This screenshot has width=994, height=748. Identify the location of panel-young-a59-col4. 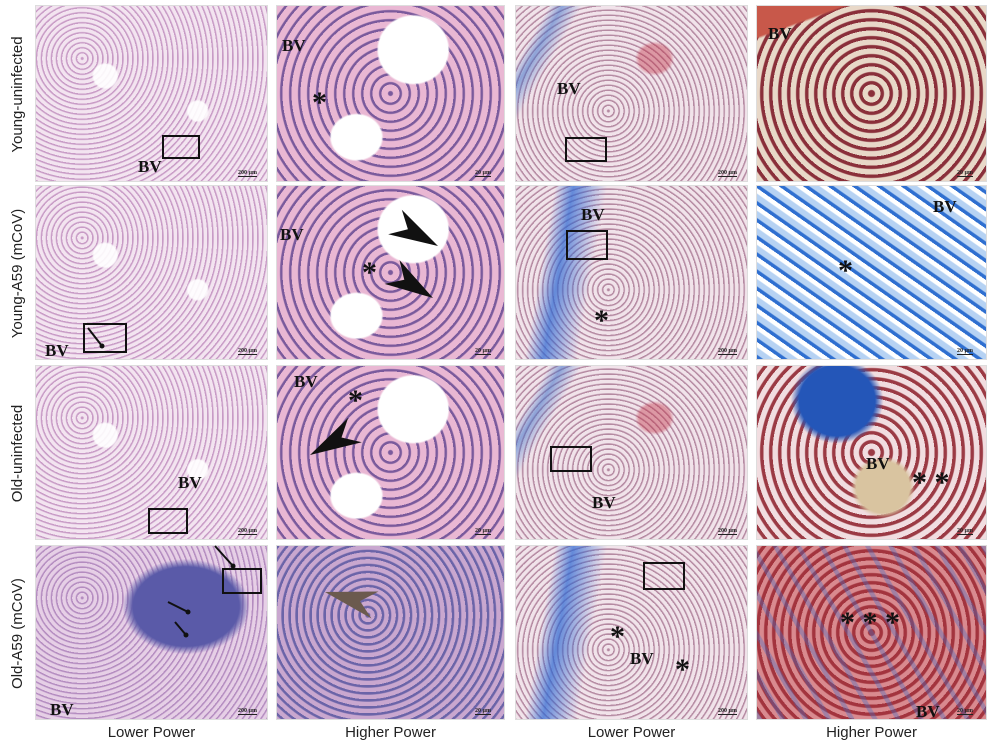
(871, 272).